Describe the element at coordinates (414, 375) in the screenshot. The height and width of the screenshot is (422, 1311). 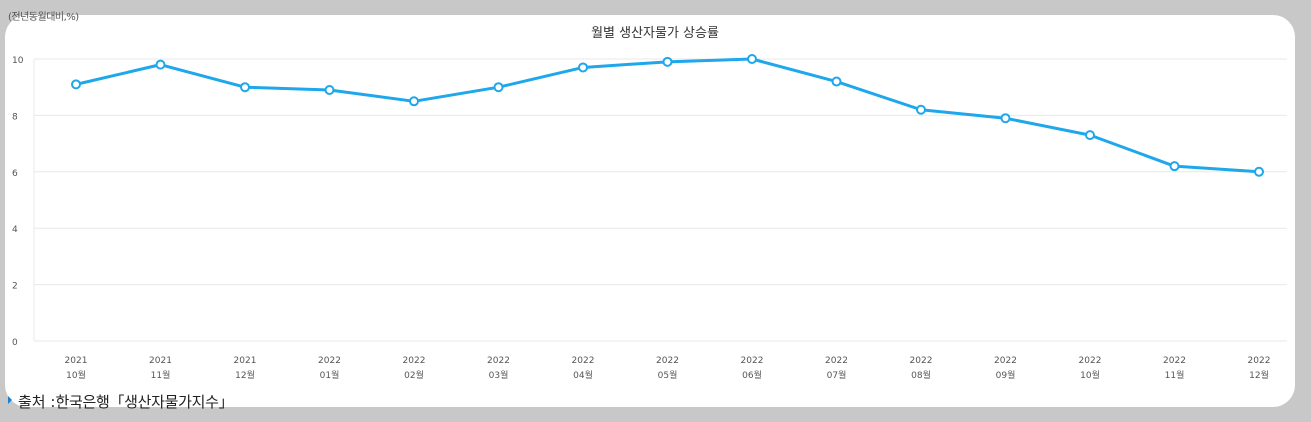
I see `x-tick-month: 02월` at that location.